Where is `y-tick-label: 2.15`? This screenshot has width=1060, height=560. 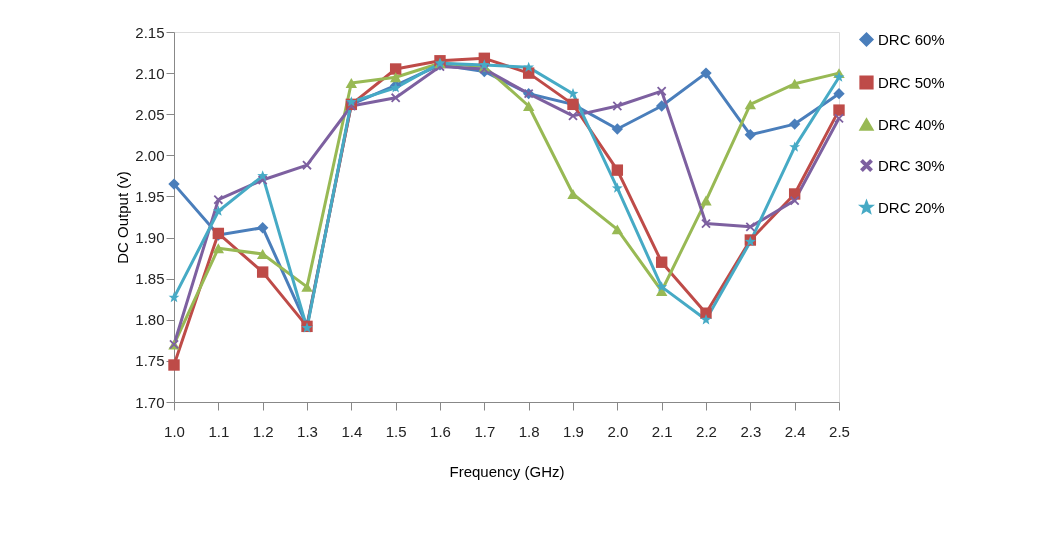
y-tick-label: 2.15 is located at coordinates (150, 32).